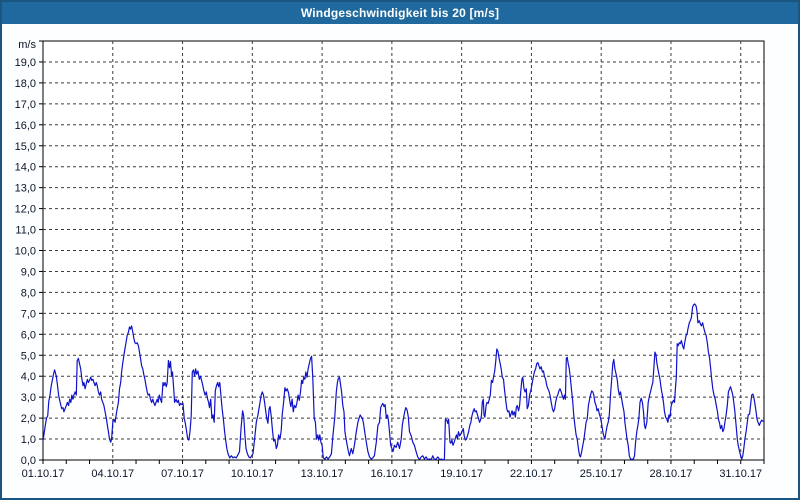 The width and height of the screenshot is (800, 500). I want to click on svg-text: 0,0, so click(28, 461).